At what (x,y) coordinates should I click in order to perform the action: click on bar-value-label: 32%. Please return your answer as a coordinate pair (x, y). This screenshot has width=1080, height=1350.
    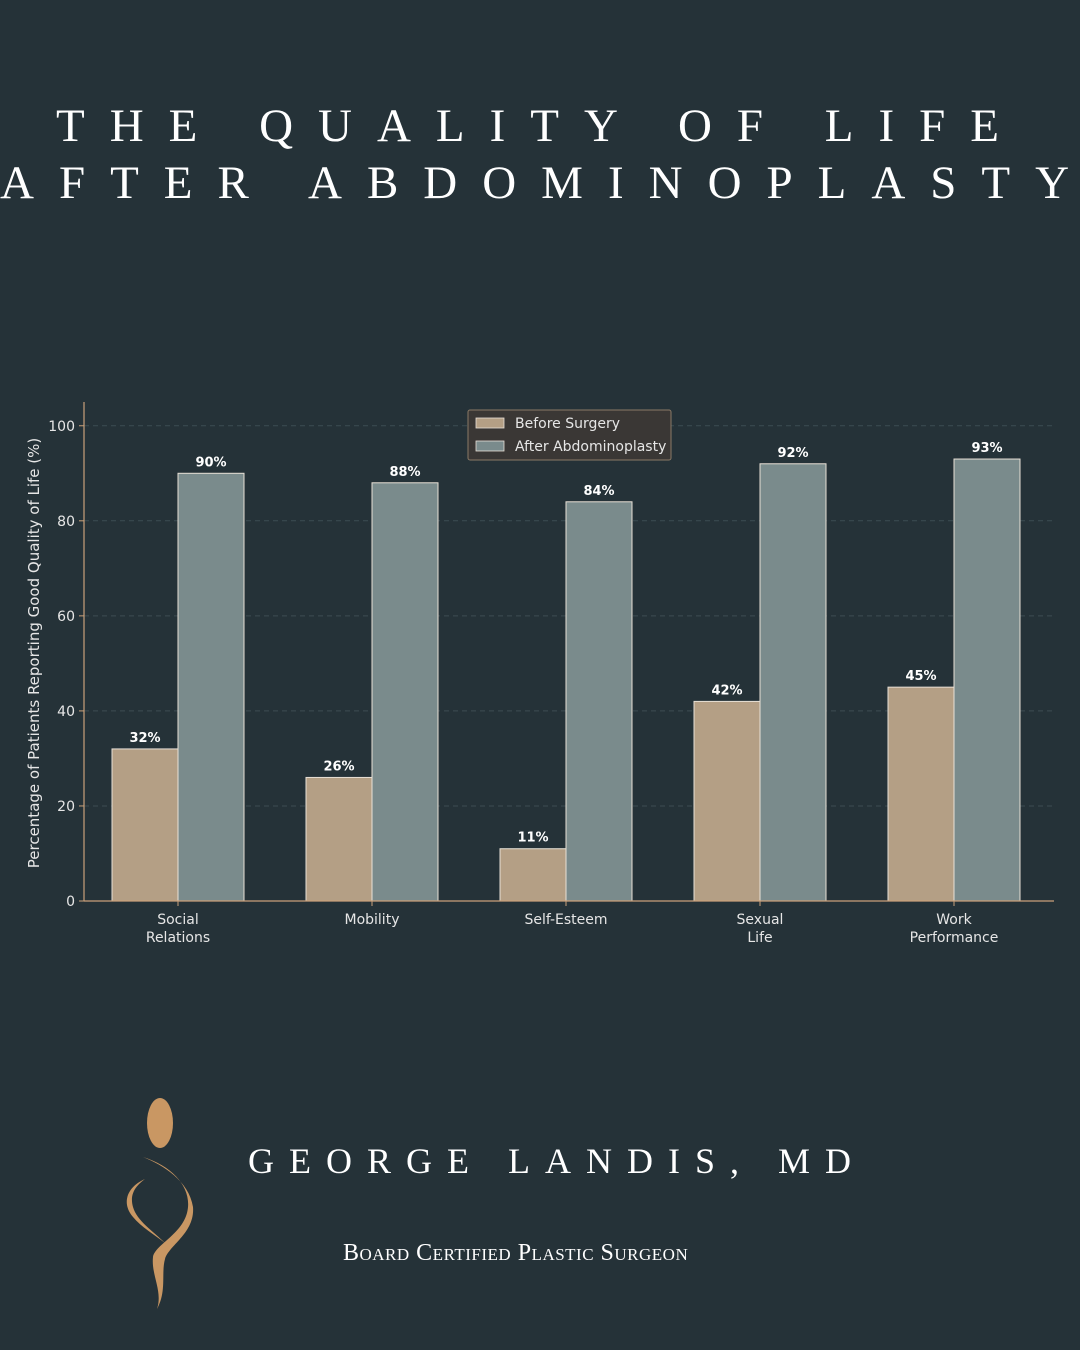
    Looking at the image, I should click on (144, 738).